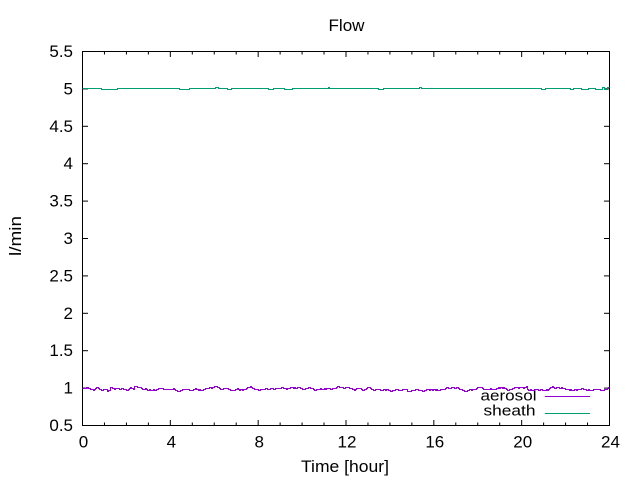  Describe the element at coordinates (258, 442) in the screenshot. I see `svg-text: 8` at that location.